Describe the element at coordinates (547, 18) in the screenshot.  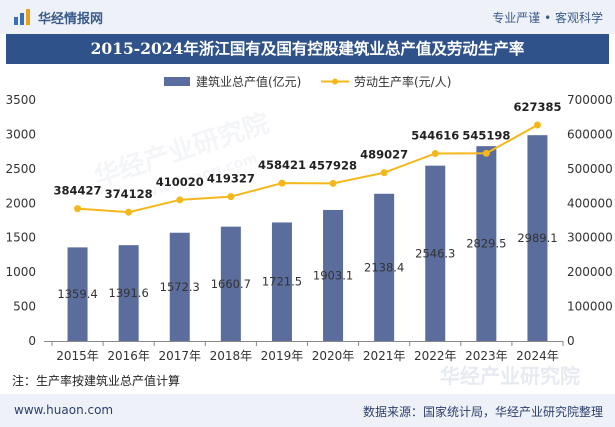
I see `brand-motto: 专业严谨 • 客观科学` at that location.